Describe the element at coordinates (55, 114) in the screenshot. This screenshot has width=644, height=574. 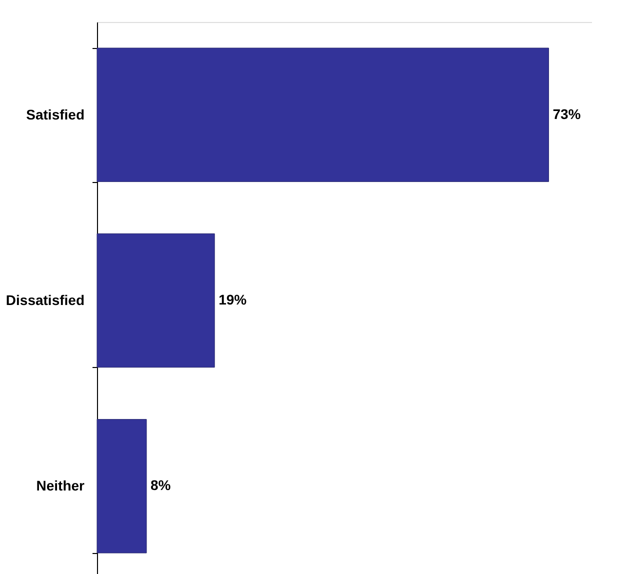
I see `y-tick-label: Satisfied` at that location.